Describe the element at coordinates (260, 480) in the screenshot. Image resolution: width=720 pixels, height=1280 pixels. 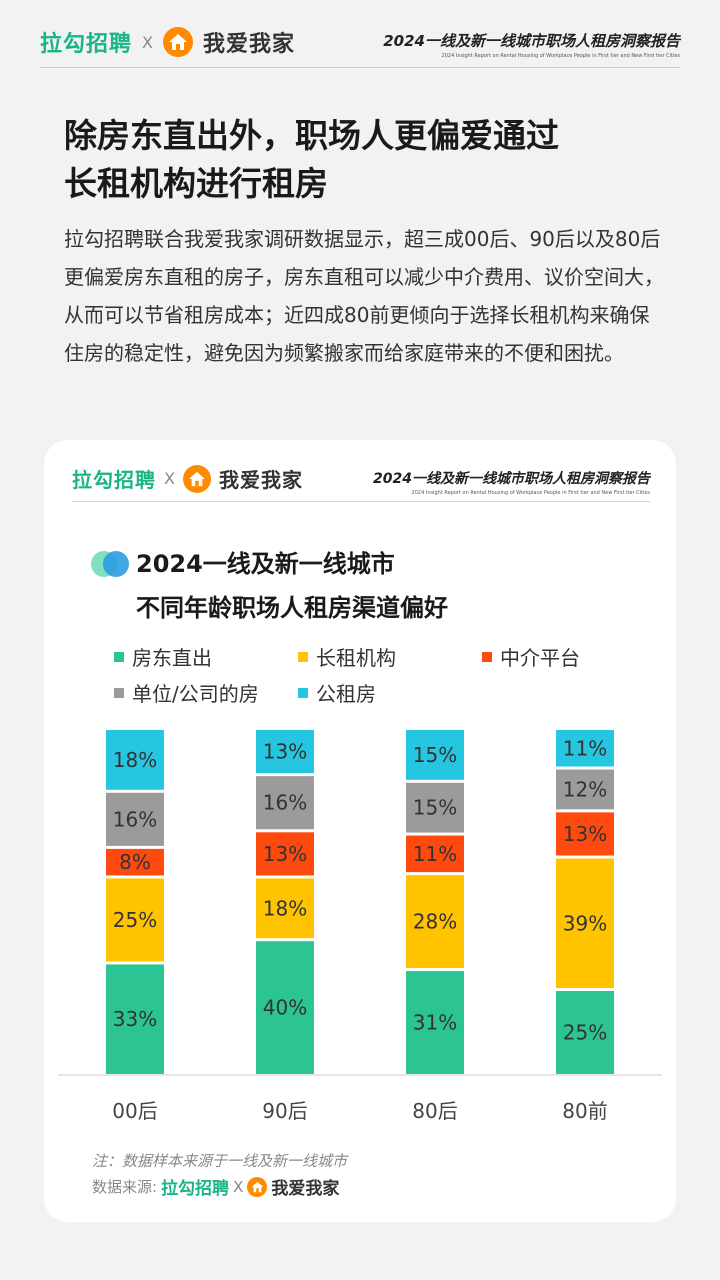
I see `card-woaiwojia-logo: 我爱我家` at that location.